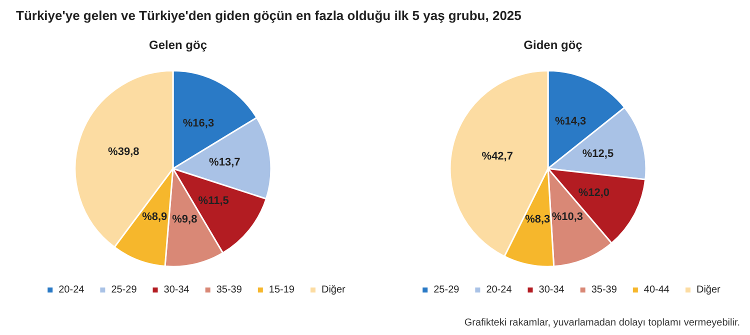 The width and height of the screenshot is (750, 335). Describe the element at coordinates (185, 219) in the screenshot. I see `data-label: %9,8` at that location.